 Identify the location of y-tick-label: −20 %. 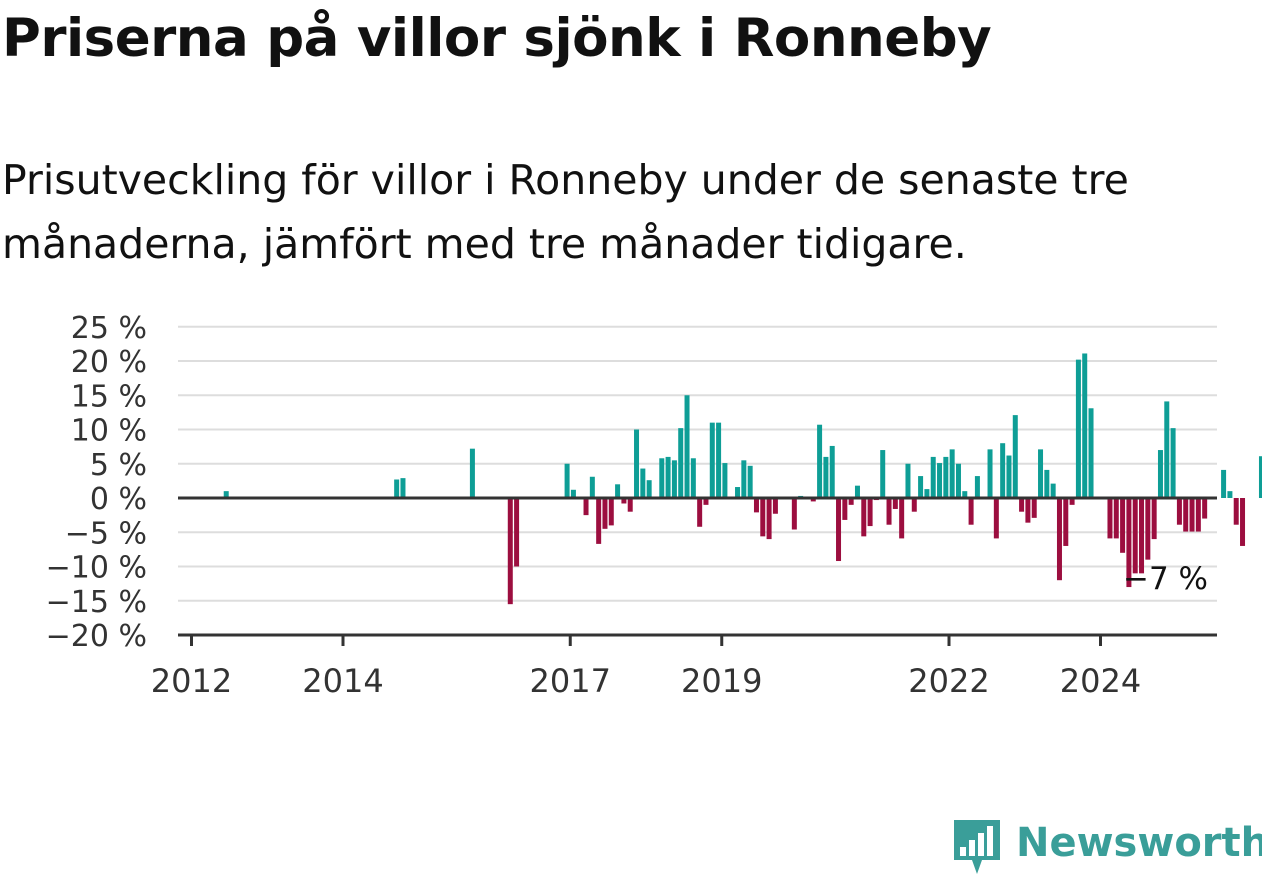
(96, 636).